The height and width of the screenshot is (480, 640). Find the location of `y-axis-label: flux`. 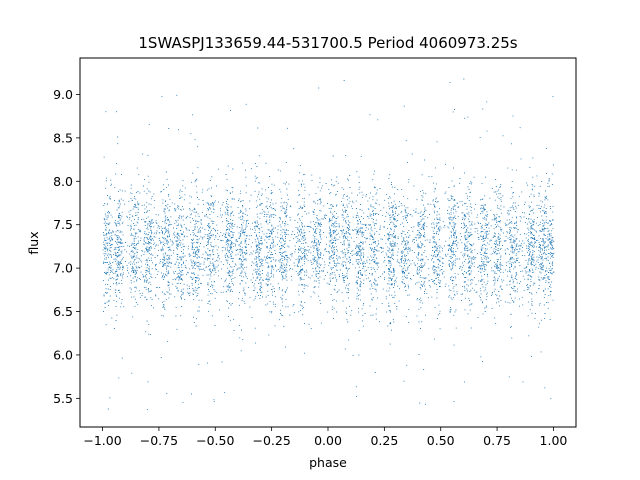

y-axis-label: flux is located at coordinates (33, 242).